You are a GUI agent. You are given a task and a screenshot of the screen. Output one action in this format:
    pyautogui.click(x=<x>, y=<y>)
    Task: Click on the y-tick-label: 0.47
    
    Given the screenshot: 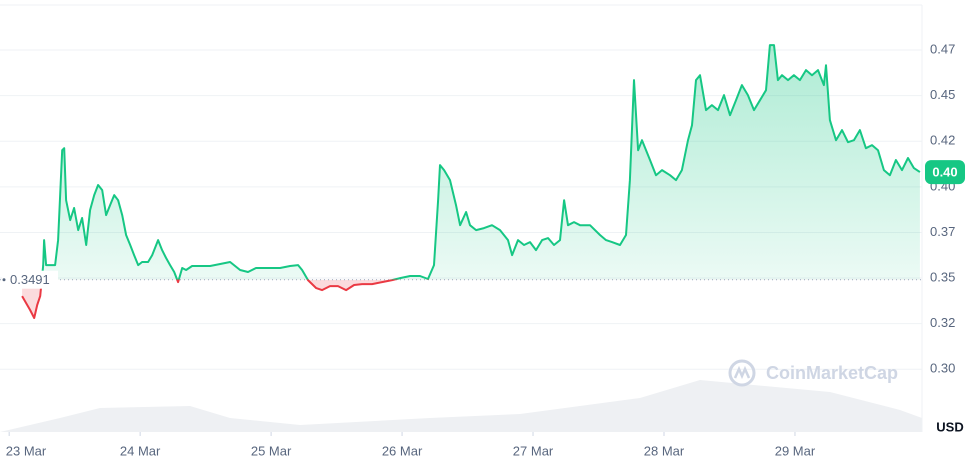 What is the action you would take?
    pyautogui.click(x=942, y=48)
    